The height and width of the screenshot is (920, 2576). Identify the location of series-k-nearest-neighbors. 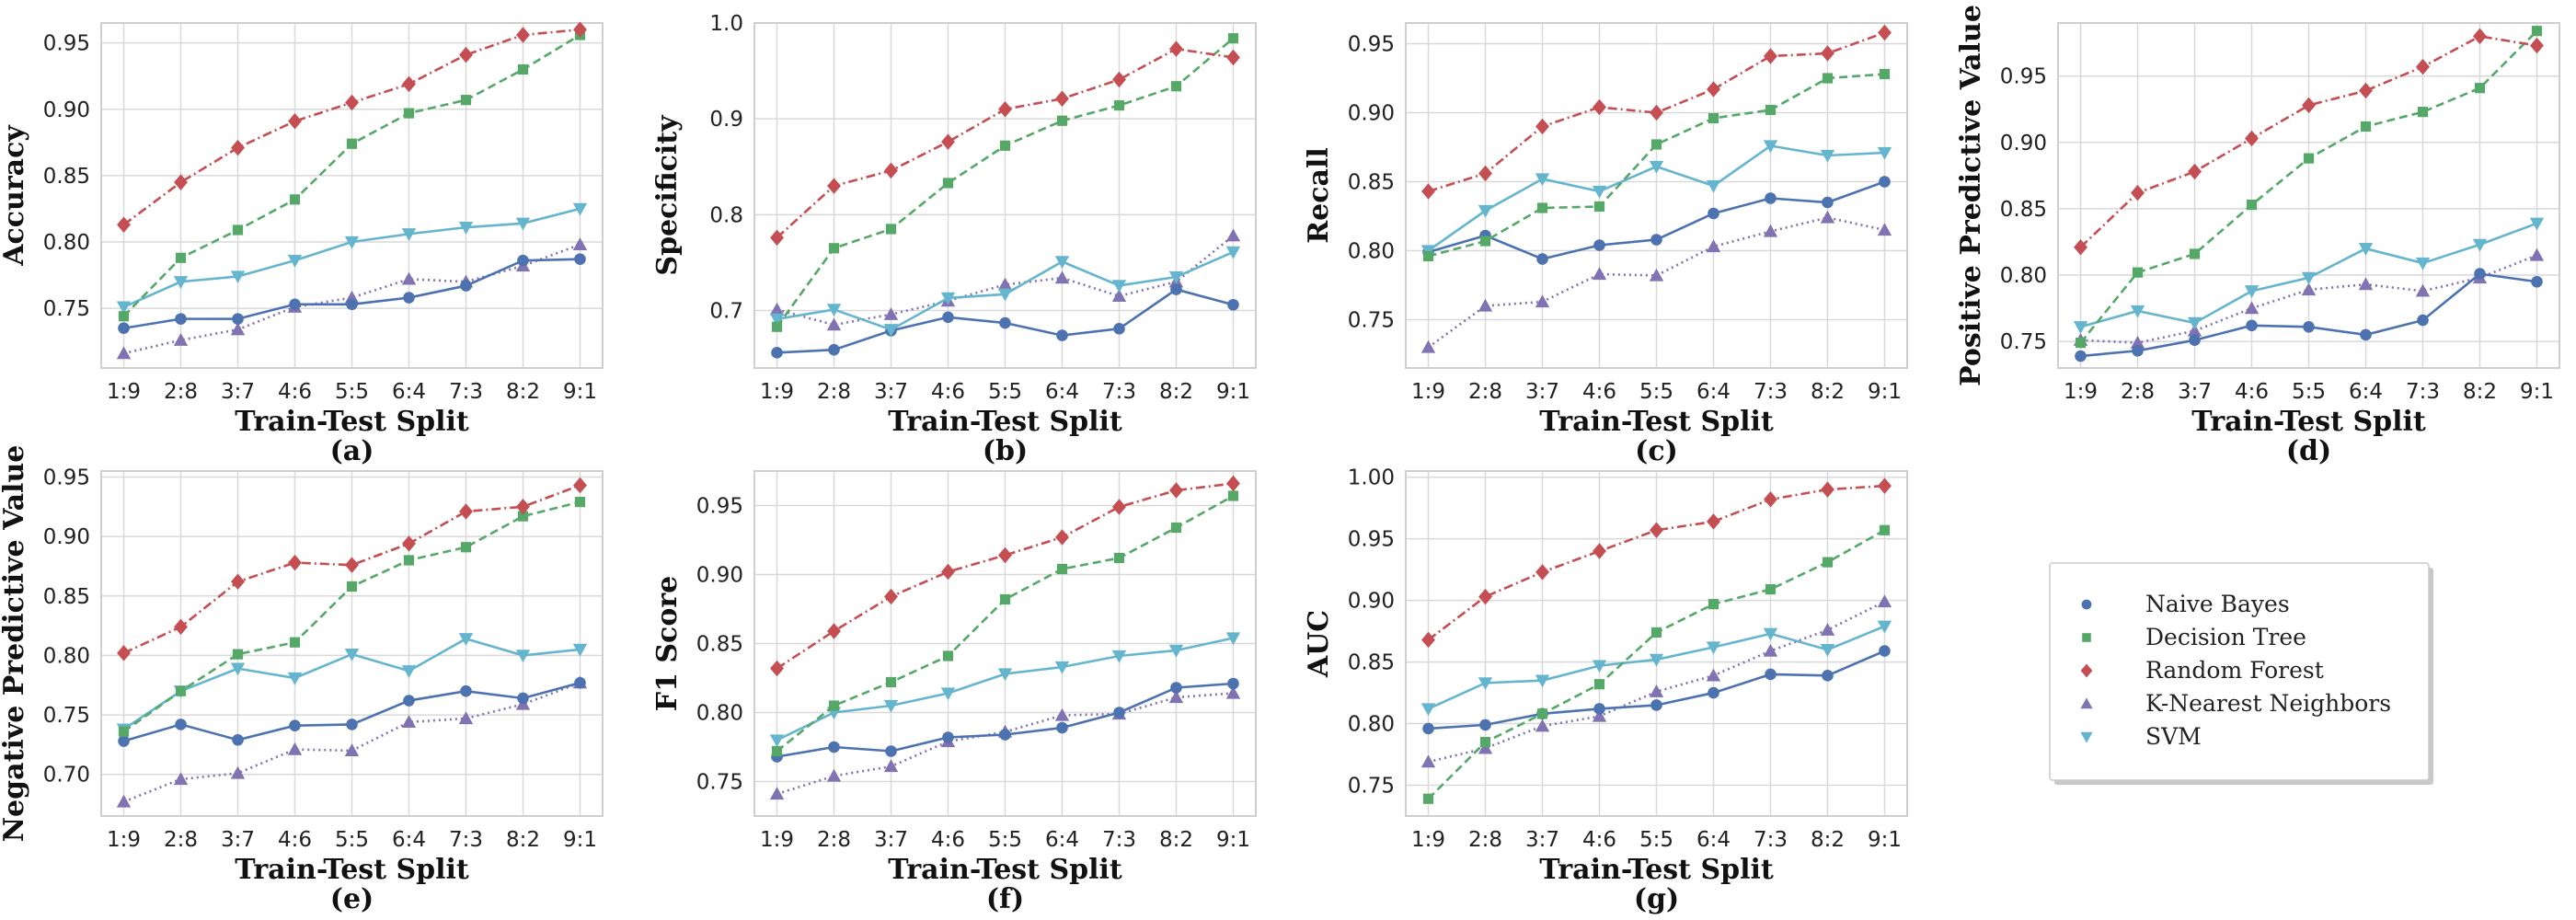
(2309, 298).